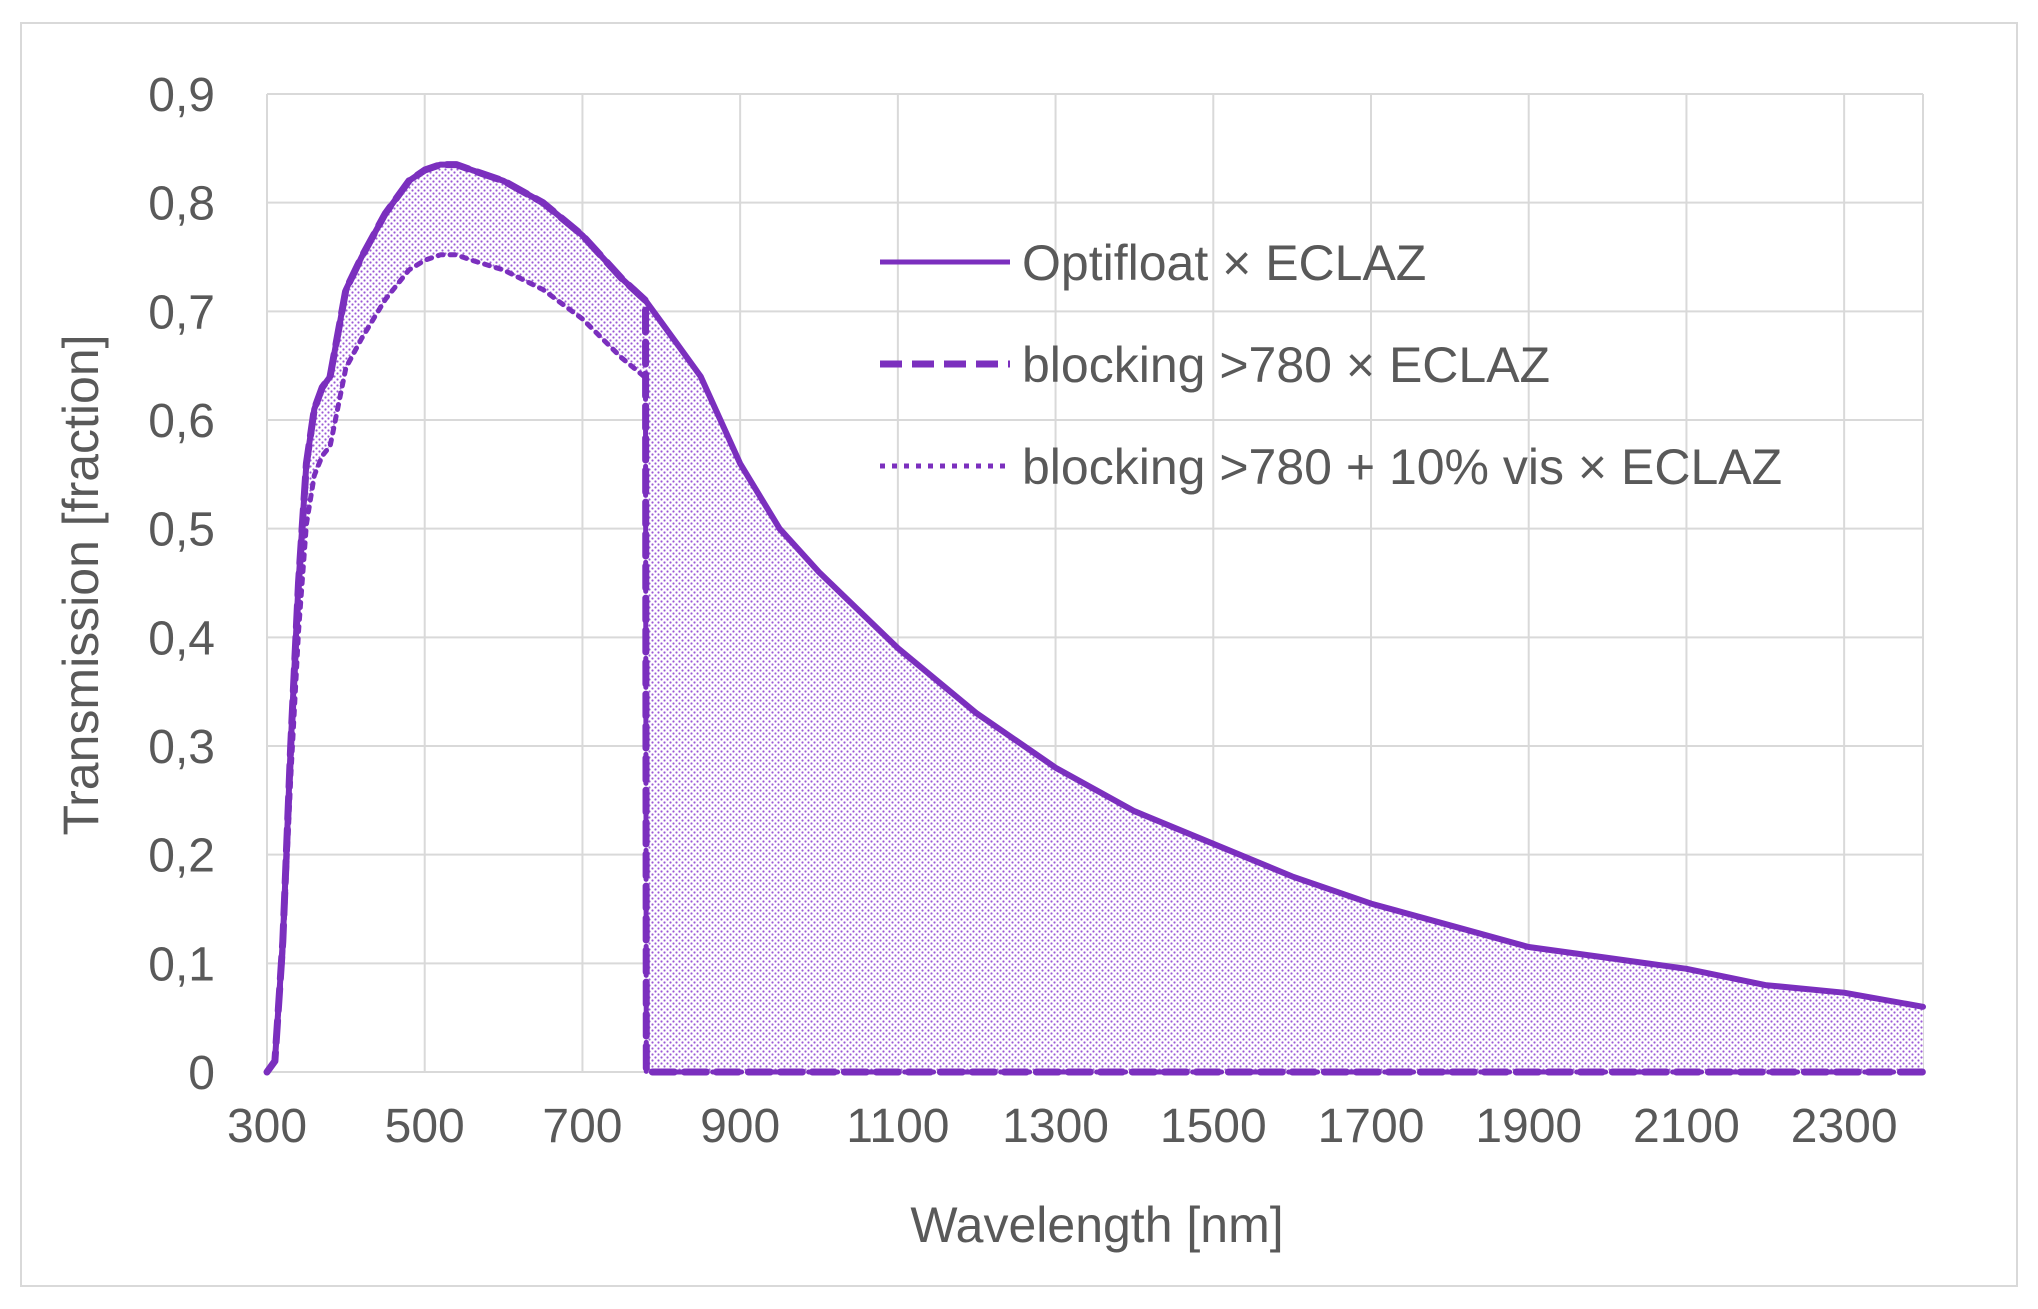 Image resolution: width=2038 pixels, height=1309 pixels. Describe the element at coordinates (181, 95) in the screenshot. I see `y-tick-label: 0,9` at that location.